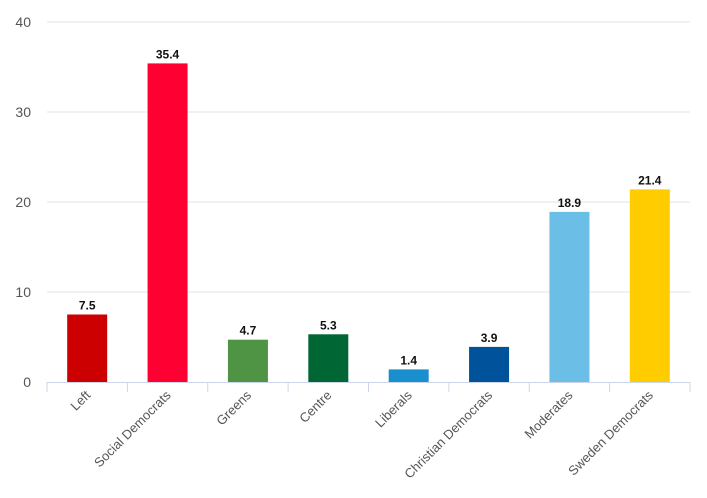 This screenshot has width=707, height=498. I want to click on y-tick-label: 0, so click(27, 382).